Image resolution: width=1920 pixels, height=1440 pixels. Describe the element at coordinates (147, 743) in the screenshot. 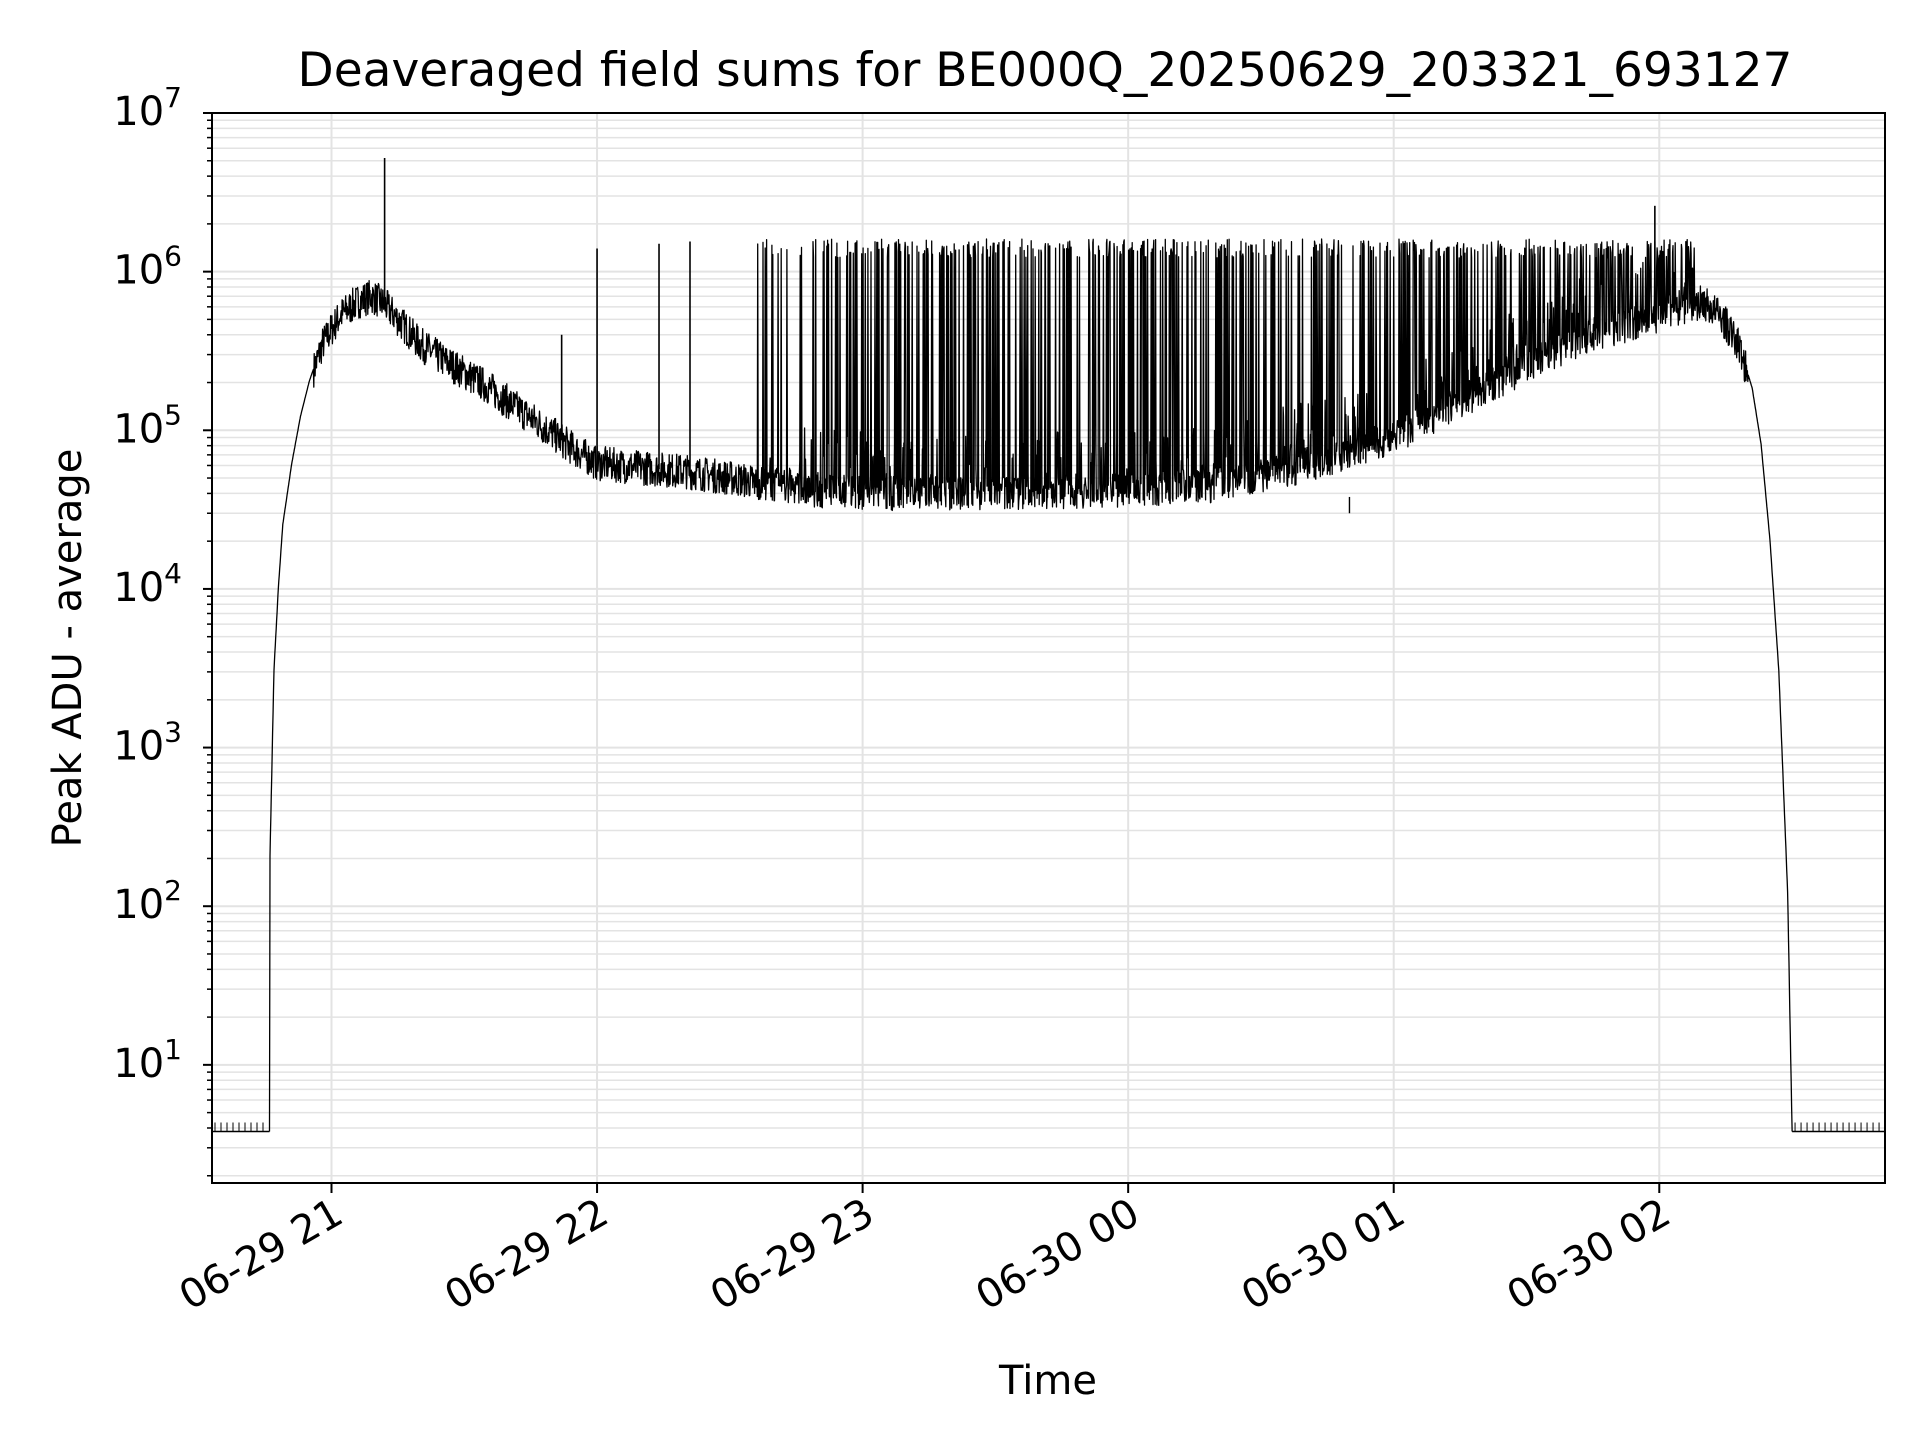

I see `y-tick-label: 10³` at that location.